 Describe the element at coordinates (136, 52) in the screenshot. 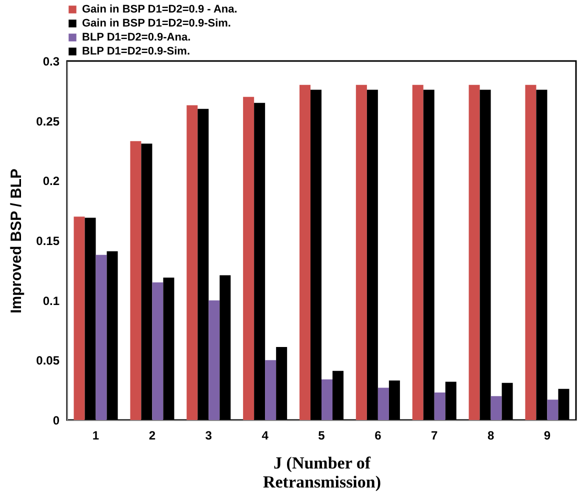

I see `legend-label: BLP D1=D2=0.9-Sim.` at that location.